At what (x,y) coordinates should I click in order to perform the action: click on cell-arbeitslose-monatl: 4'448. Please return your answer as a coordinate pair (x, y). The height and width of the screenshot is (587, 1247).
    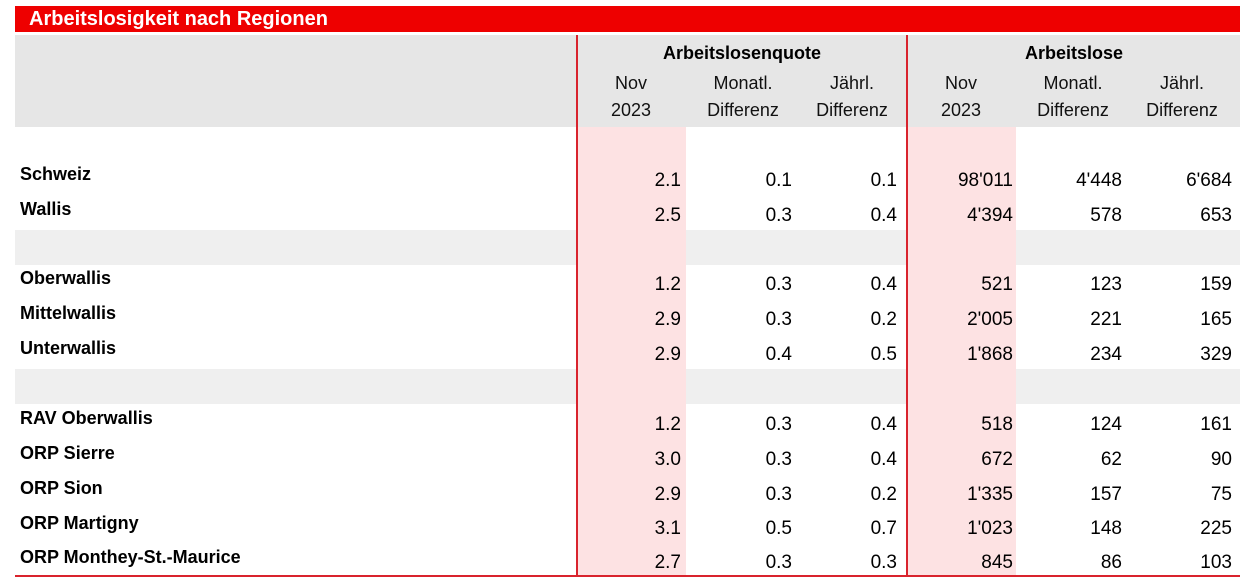
    Looking at the image, I should click on (1099, 180).